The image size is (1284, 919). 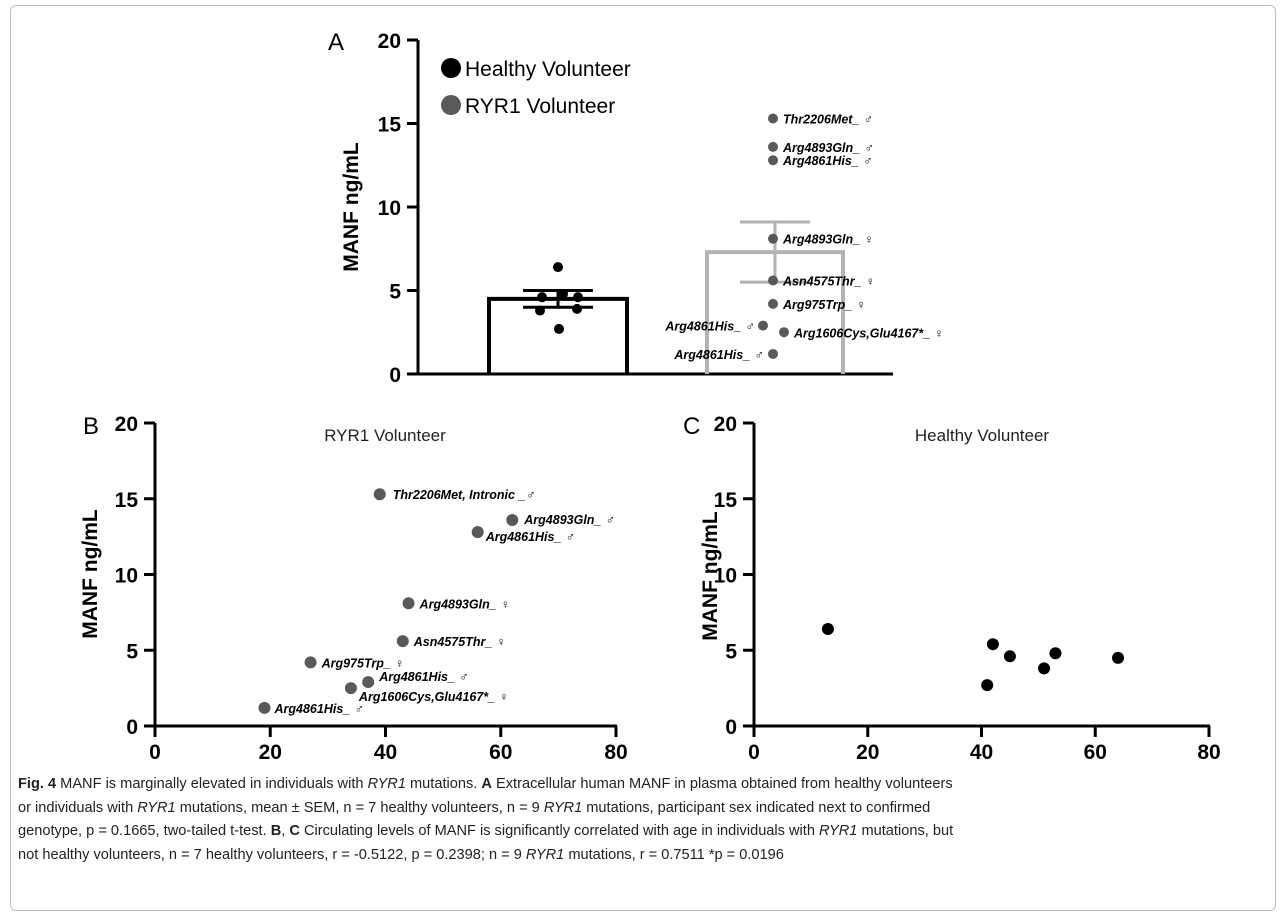 I want to click on panel-a-bar, so click(x=558, y=336).